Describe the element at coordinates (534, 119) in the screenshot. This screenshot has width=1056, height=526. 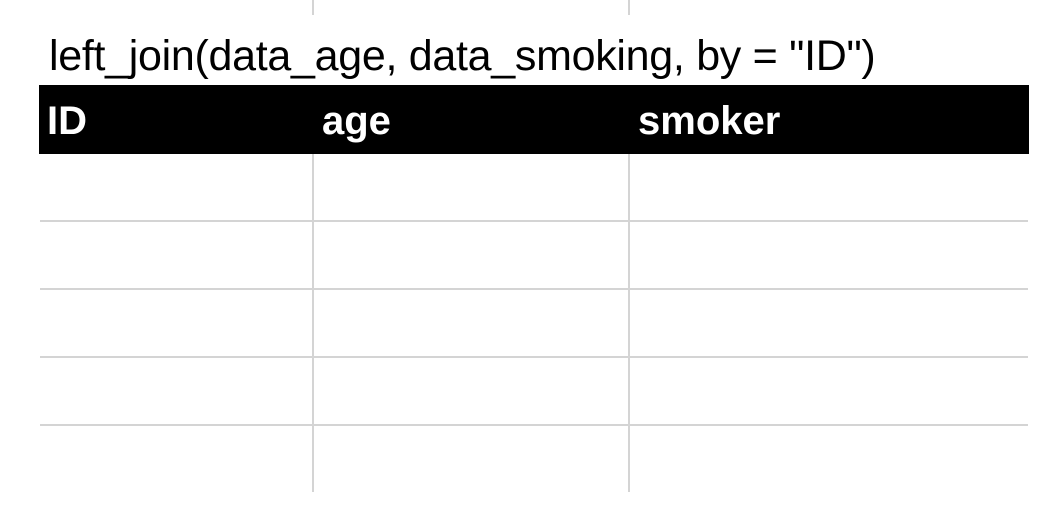
I see `table-header: ID age smoker` at that location.